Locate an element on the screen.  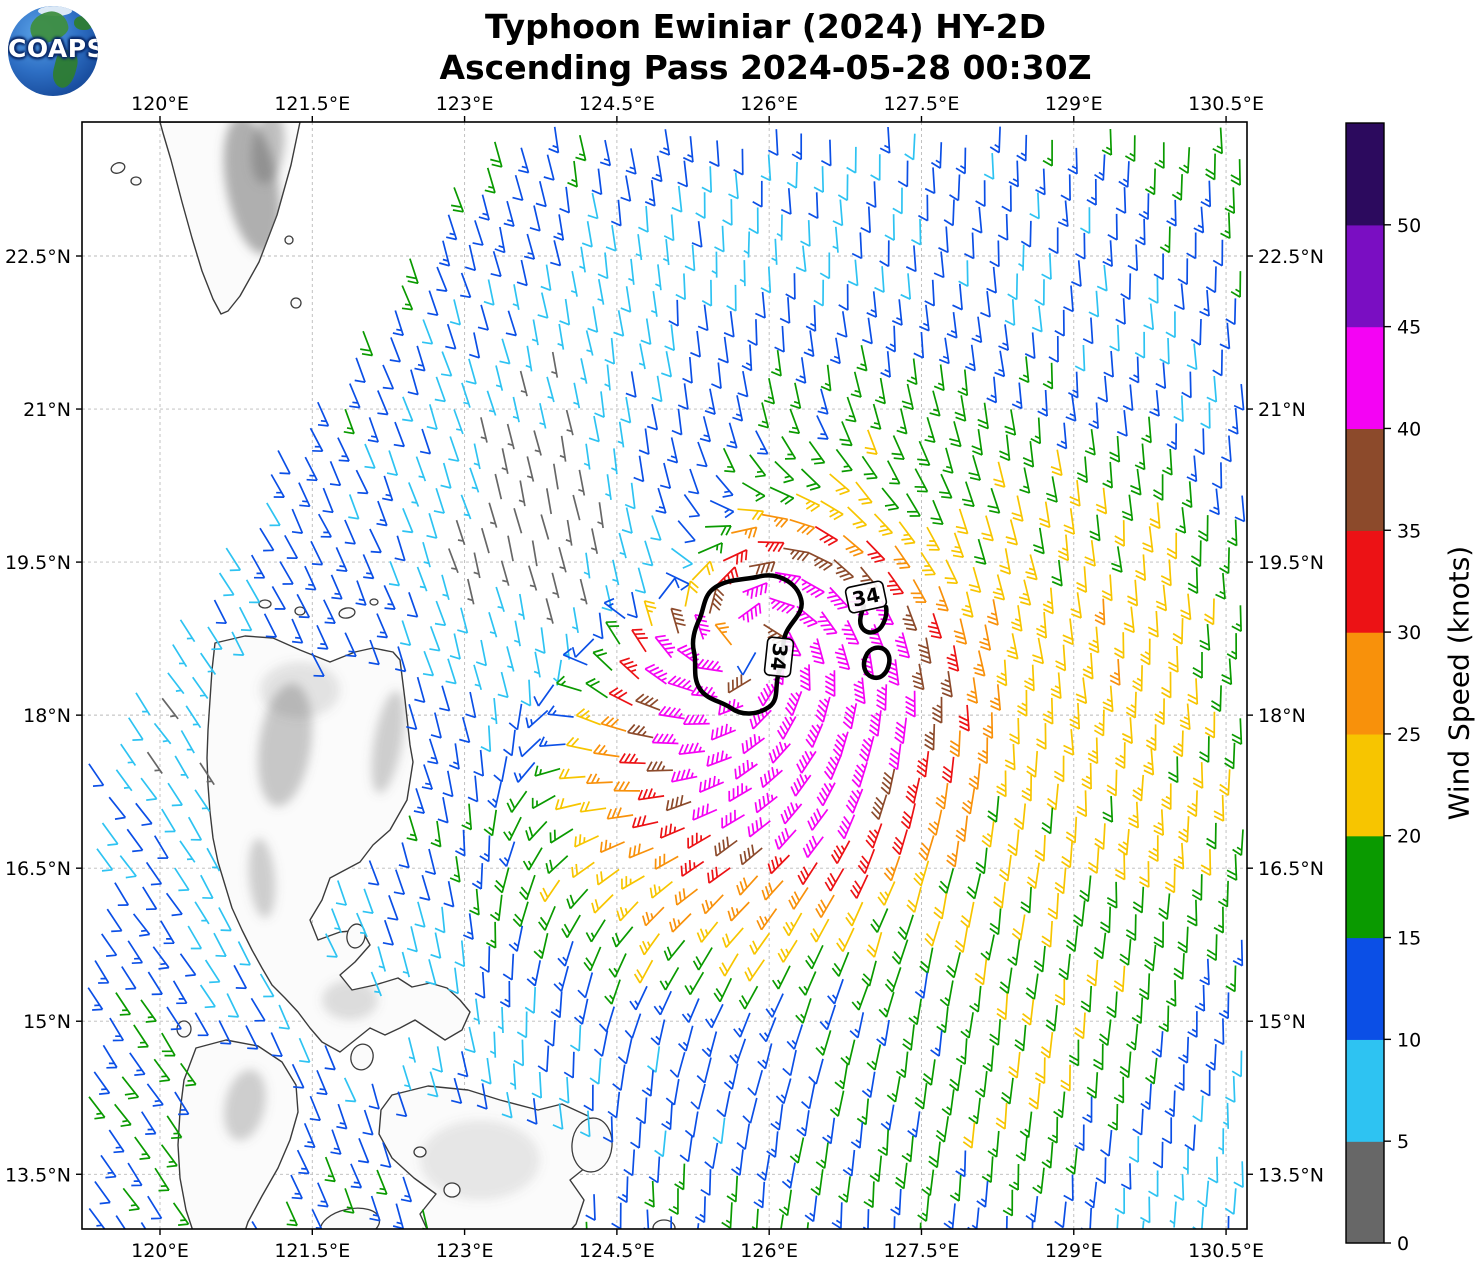
lon-tick-label-bottom: 127.5°E is located at coordinates (922, 1251).